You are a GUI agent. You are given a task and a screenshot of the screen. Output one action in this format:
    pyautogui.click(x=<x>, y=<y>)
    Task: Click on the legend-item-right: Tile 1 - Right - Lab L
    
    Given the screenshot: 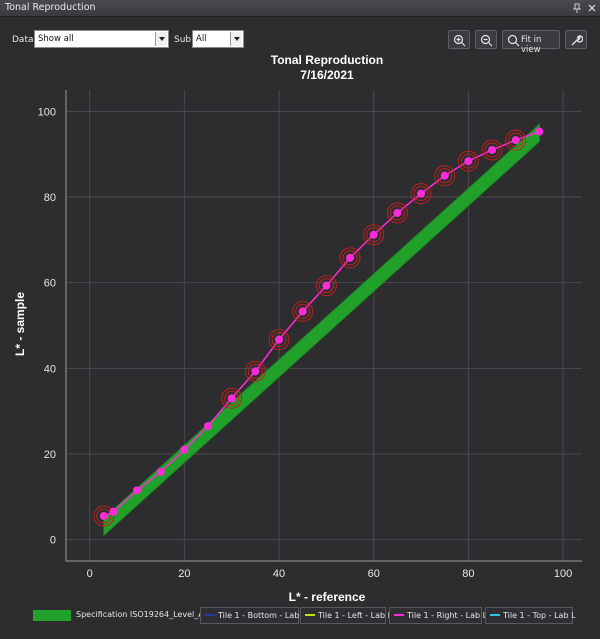 What is the action you would take?
    pyautogui.click(x=438, y=615)
    